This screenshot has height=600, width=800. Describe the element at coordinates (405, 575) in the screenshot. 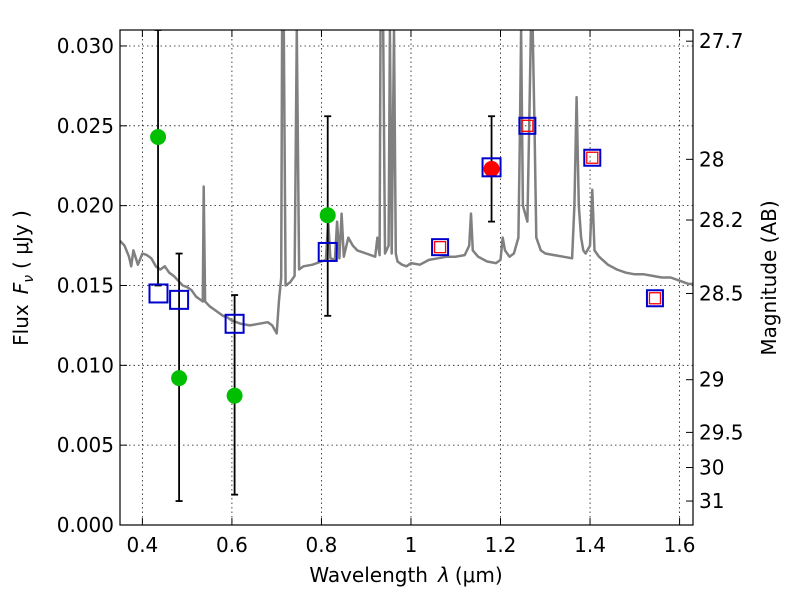

I see `x-axis-title: Wavelength λ (μm)` at that location.